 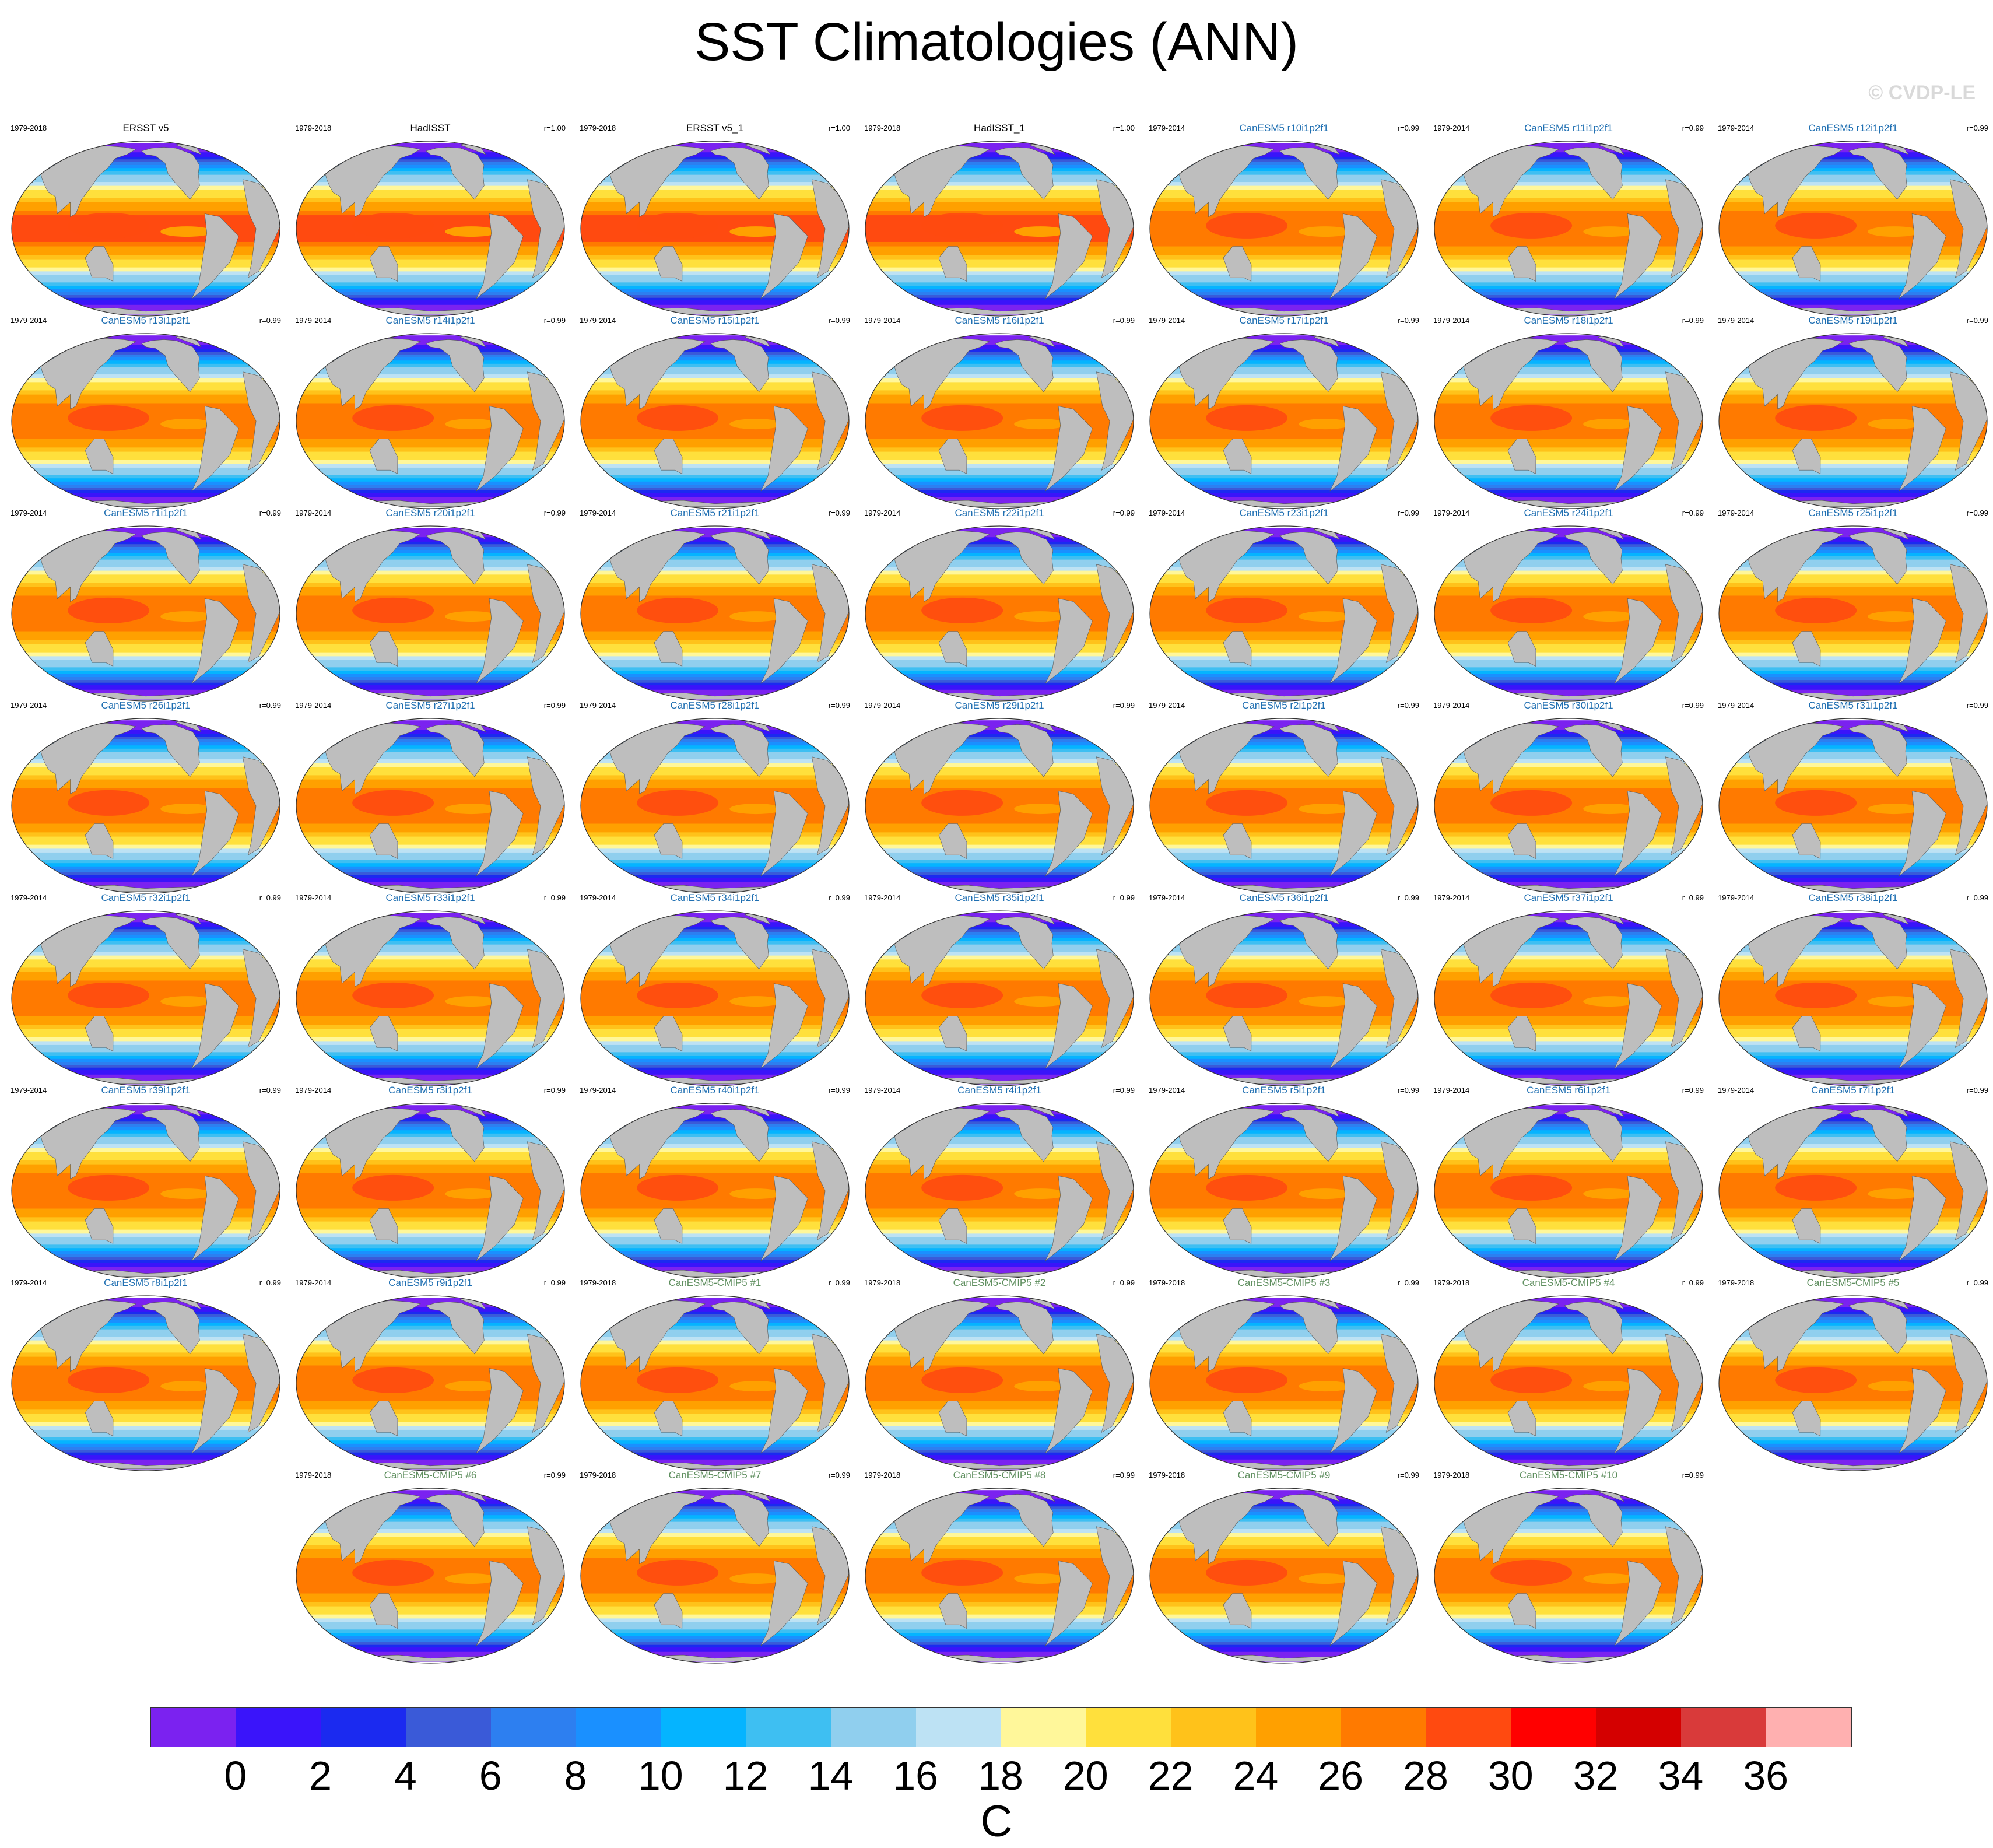 I want to click on map-outline, so click(x=715, y=1383).